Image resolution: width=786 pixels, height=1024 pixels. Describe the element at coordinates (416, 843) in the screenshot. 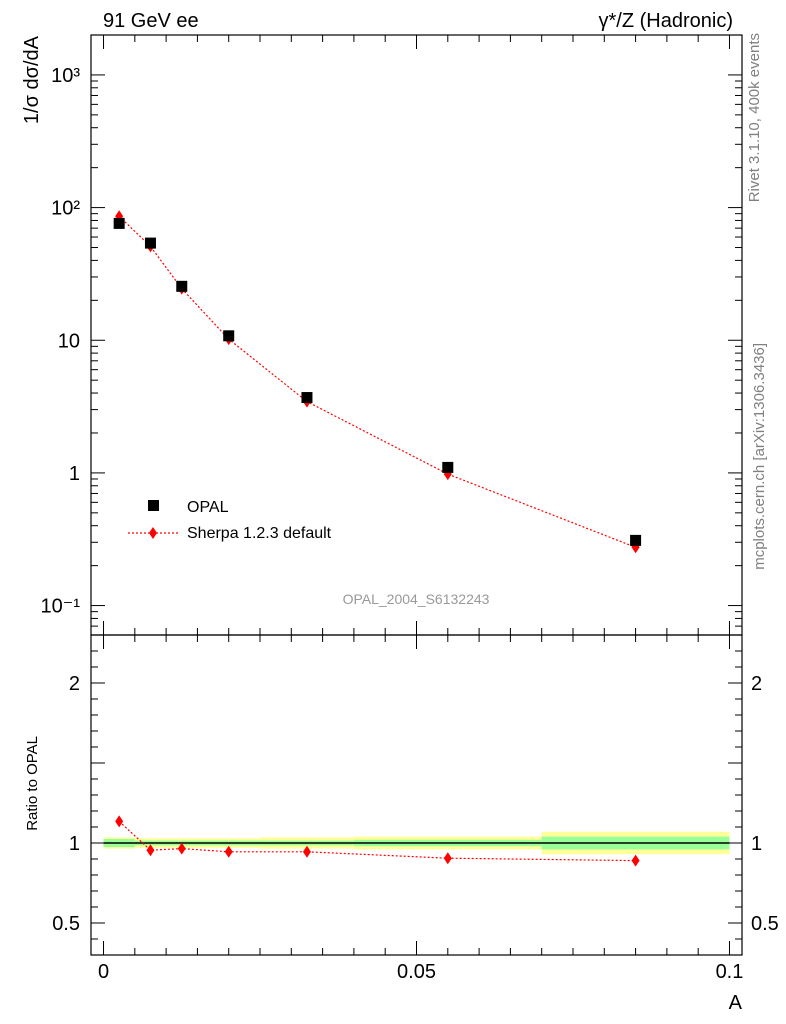

I see `ratio-uncertainty-bands` at that location.